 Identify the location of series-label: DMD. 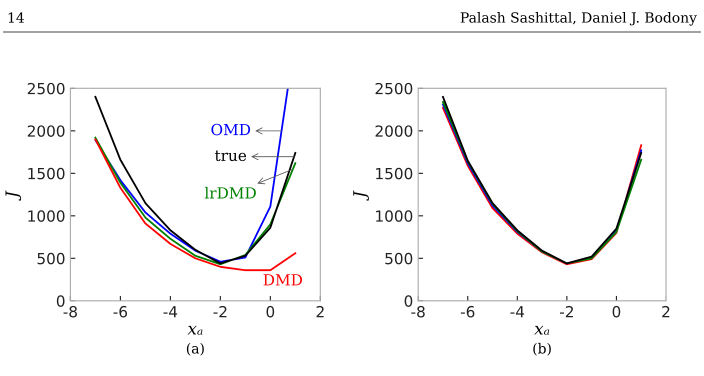
(283, 280).